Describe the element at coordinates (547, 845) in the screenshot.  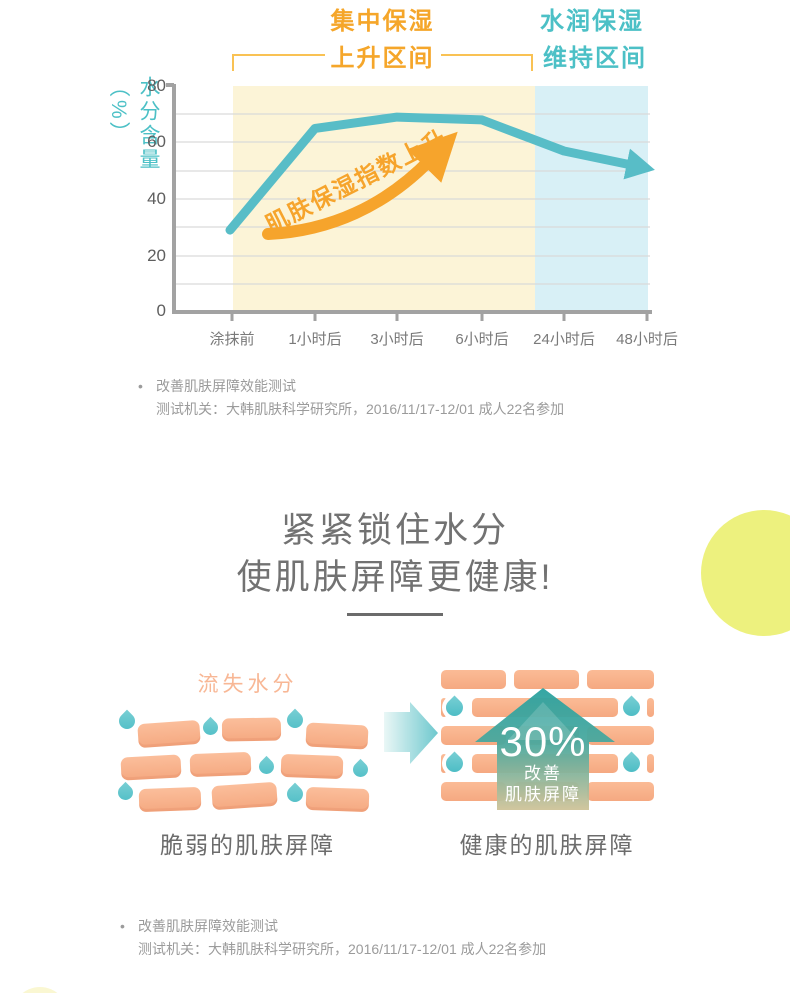
I see `healthy-barrier-caption: 健康的肌肤屏障` at that location.